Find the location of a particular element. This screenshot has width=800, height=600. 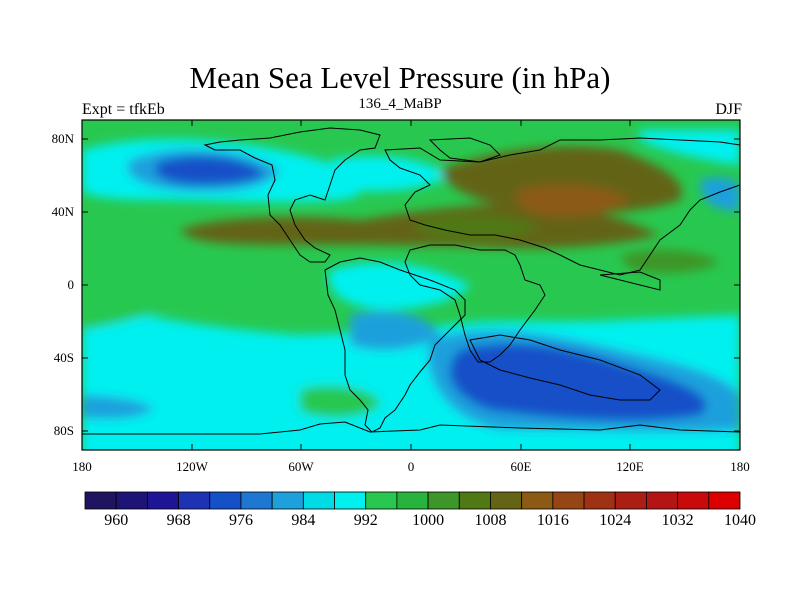

x-tick-label: 0 is located at coordinates (411, 466).